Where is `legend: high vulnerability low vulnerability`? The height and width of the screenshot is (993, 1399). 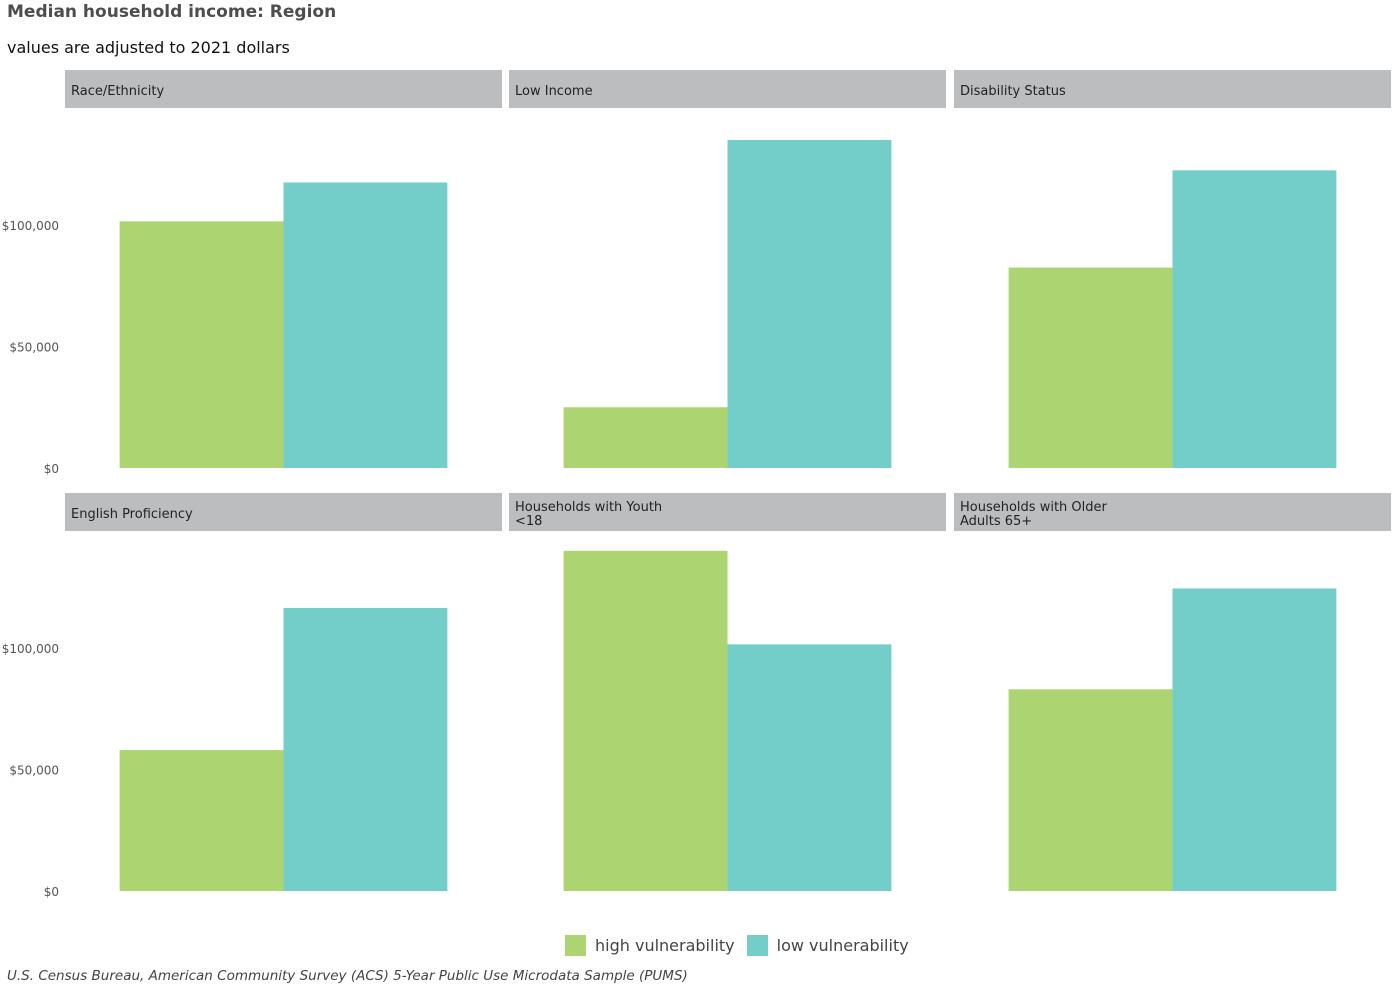
legend: high vulnerability low vulnerability is located at coordinates (743, 945).